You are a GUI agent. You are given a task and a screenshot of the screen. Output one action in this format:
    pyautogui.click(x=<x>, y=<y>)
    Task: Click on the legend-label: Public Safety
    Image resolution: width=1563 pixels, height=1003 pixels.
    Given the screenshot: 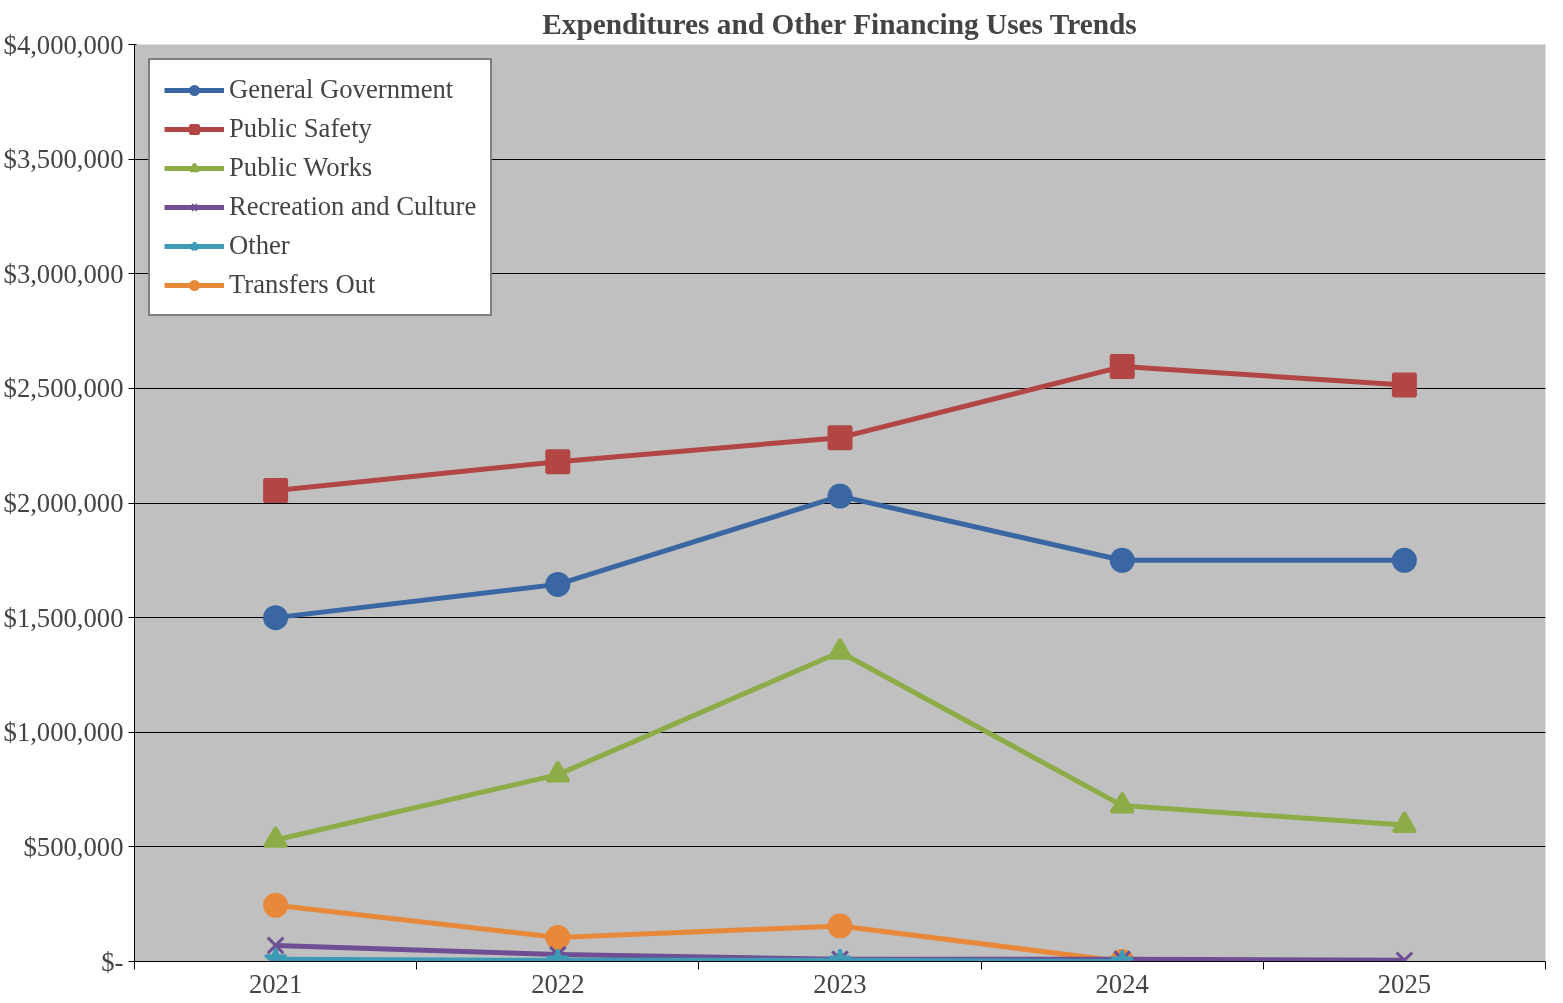 What is the action you would take?
    pyautogui.click(x=300, y=128)
    